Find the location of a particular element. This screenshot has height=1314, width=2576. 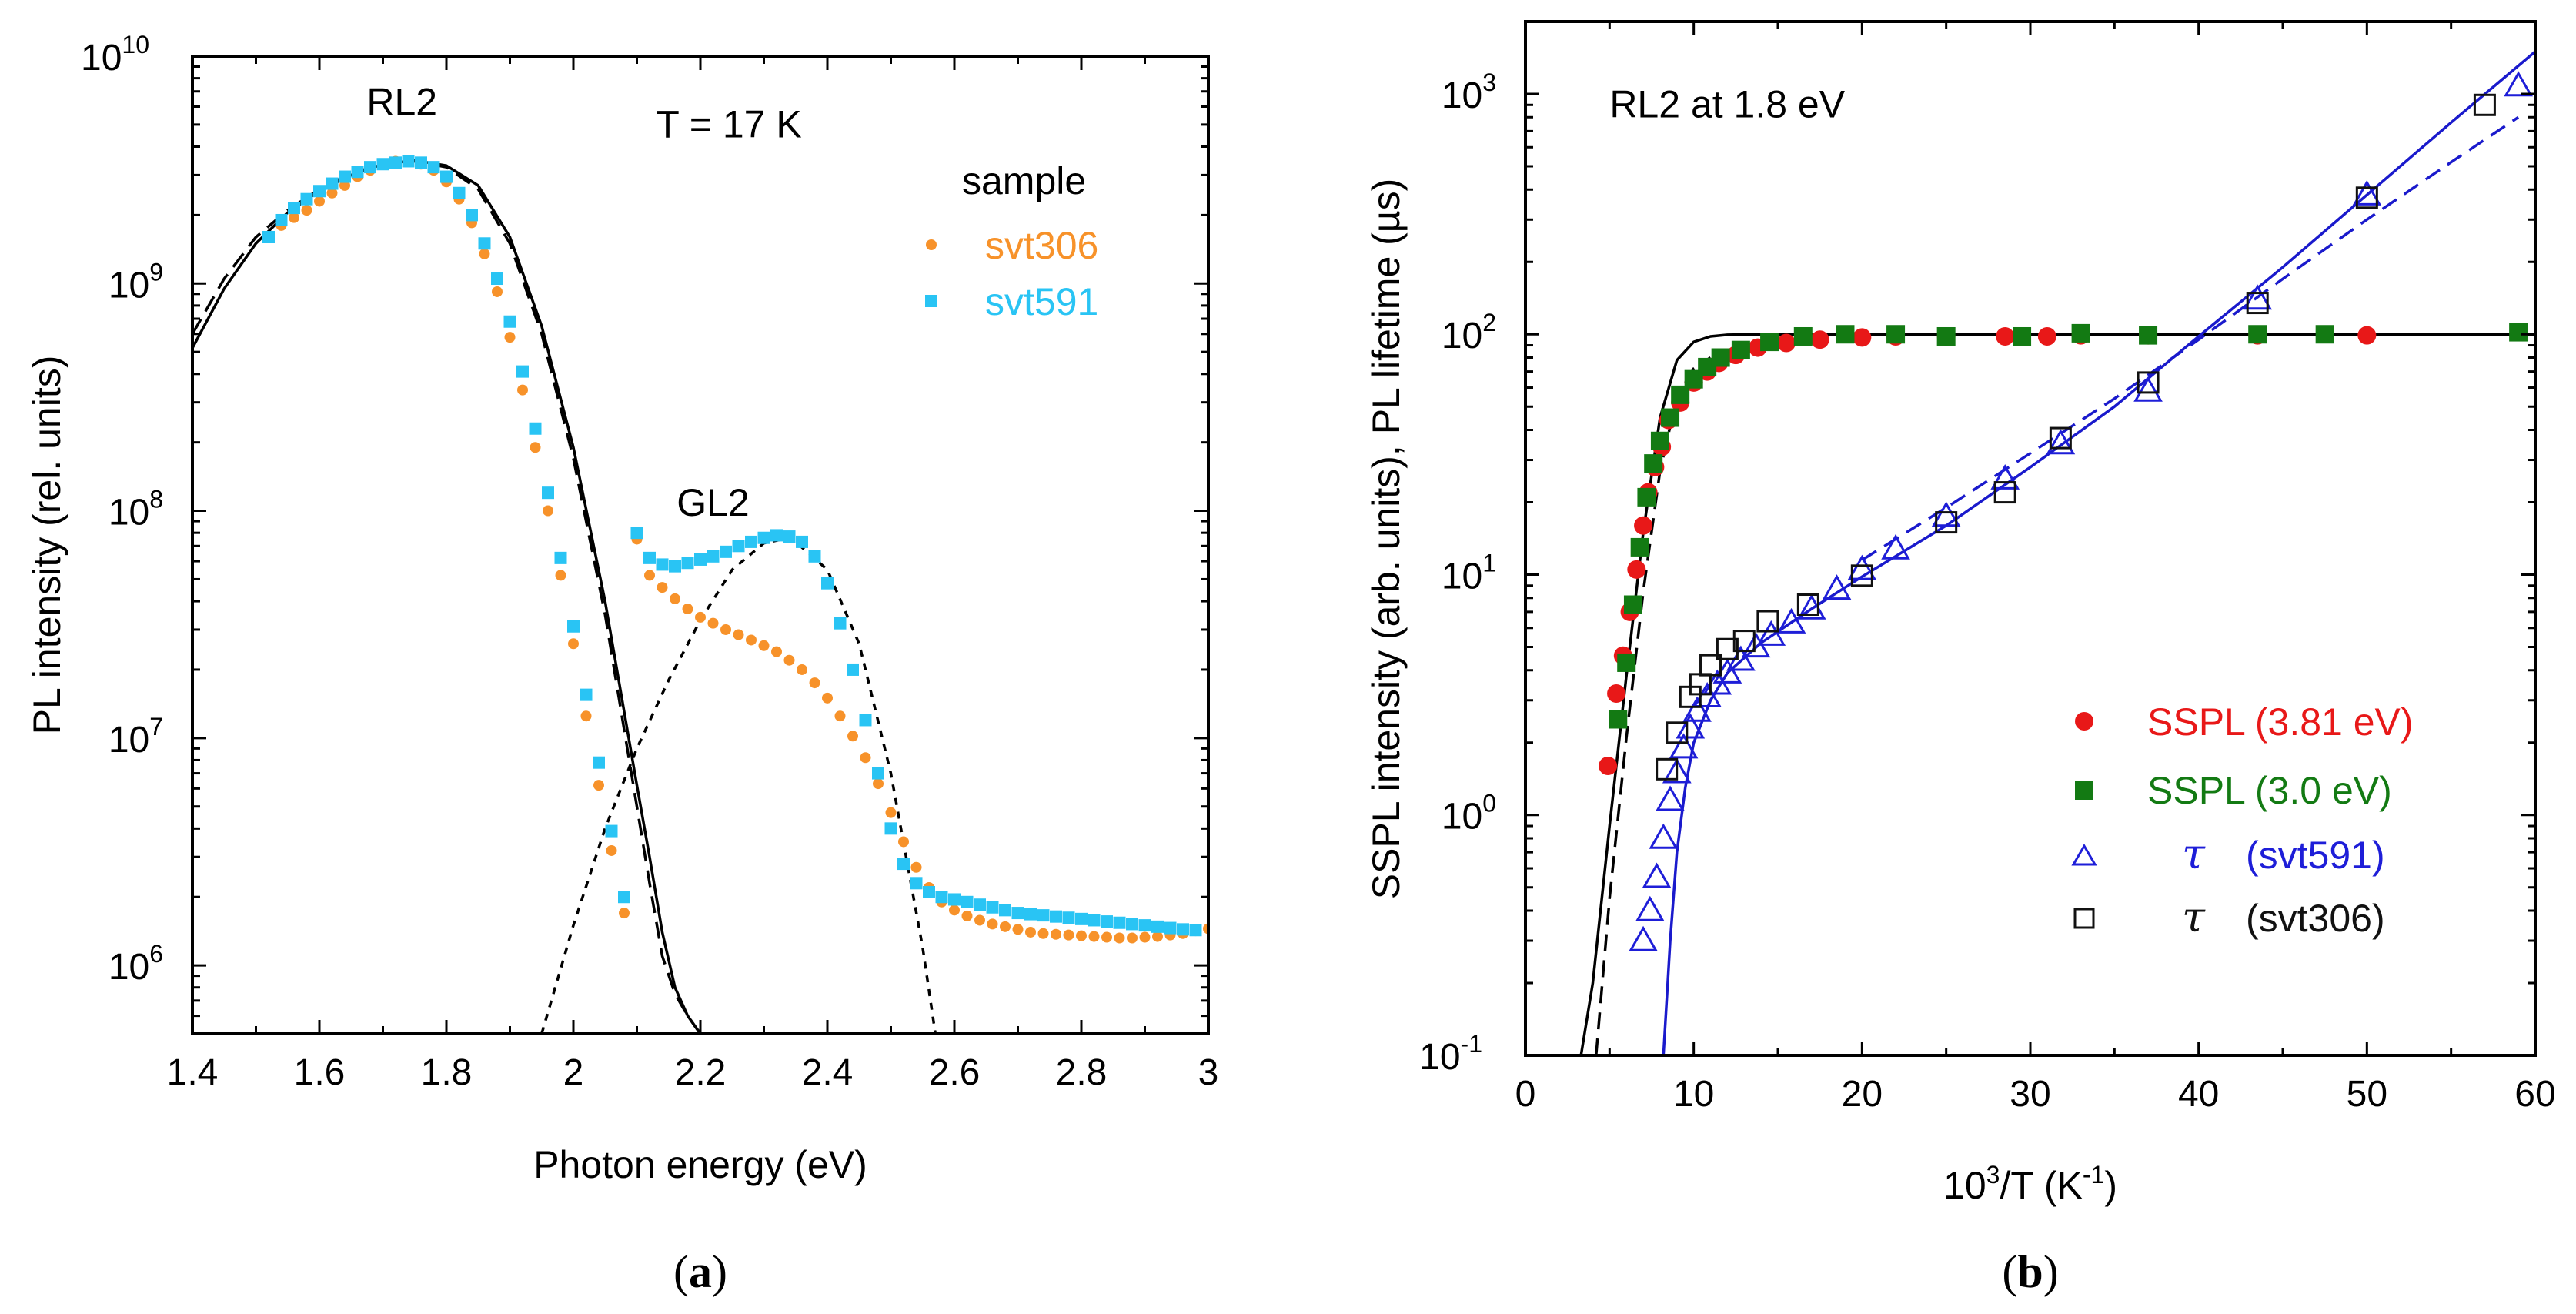

panel-b-x-axis-title-exp2: -1 is located at coordinates (2093, 1175).